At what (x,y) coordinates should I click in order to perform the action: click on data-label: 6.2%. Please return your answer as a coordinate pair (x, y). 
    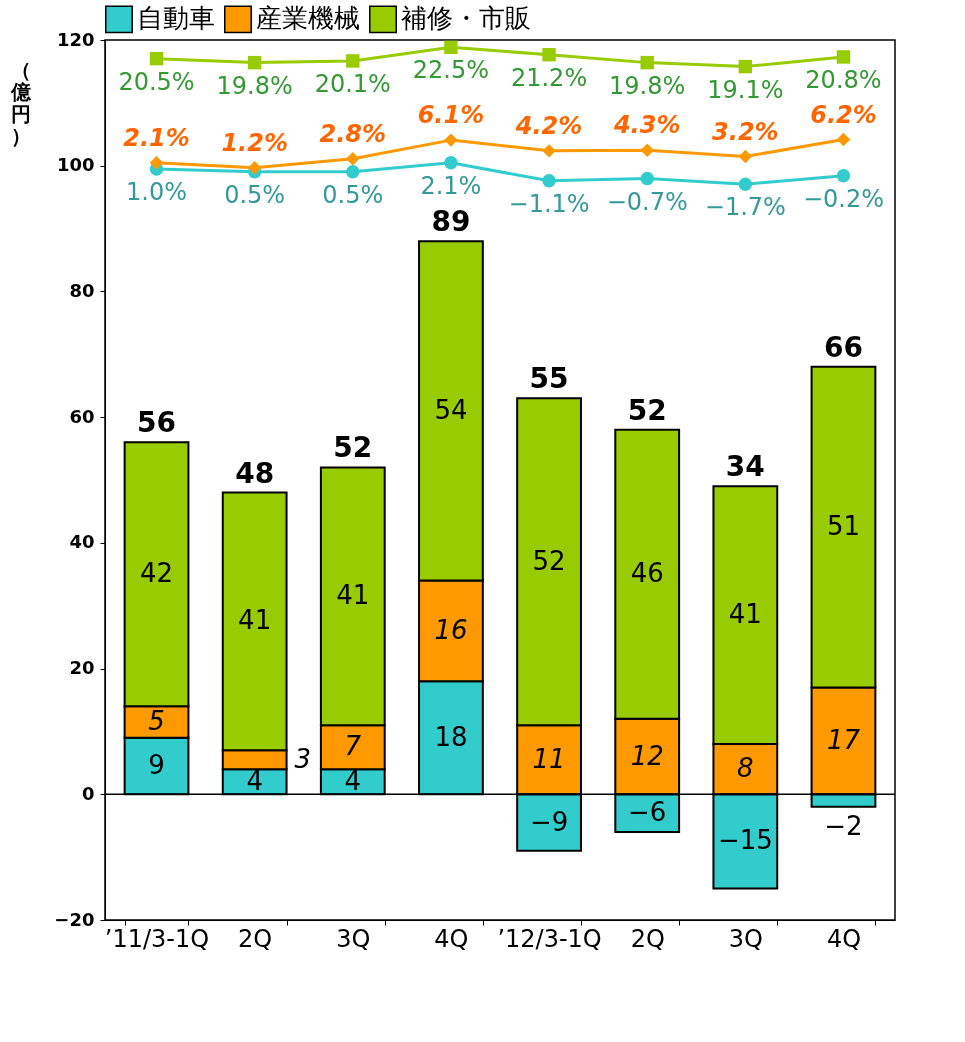
    Looking at the image, I should click on (843, 114).